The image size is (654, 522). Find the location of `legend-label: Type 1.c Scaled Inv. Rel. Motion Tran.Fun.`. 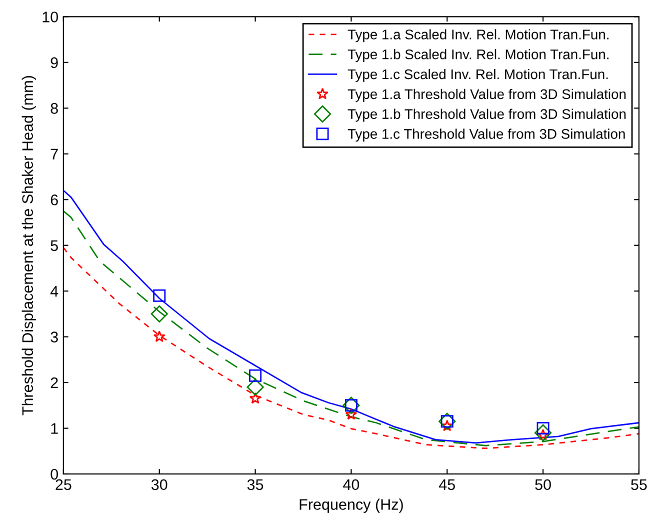

legend-label: Type 1.c Scaled Inv. Rel. Motion Tran.Fun. is located at coordinates (478, 75).